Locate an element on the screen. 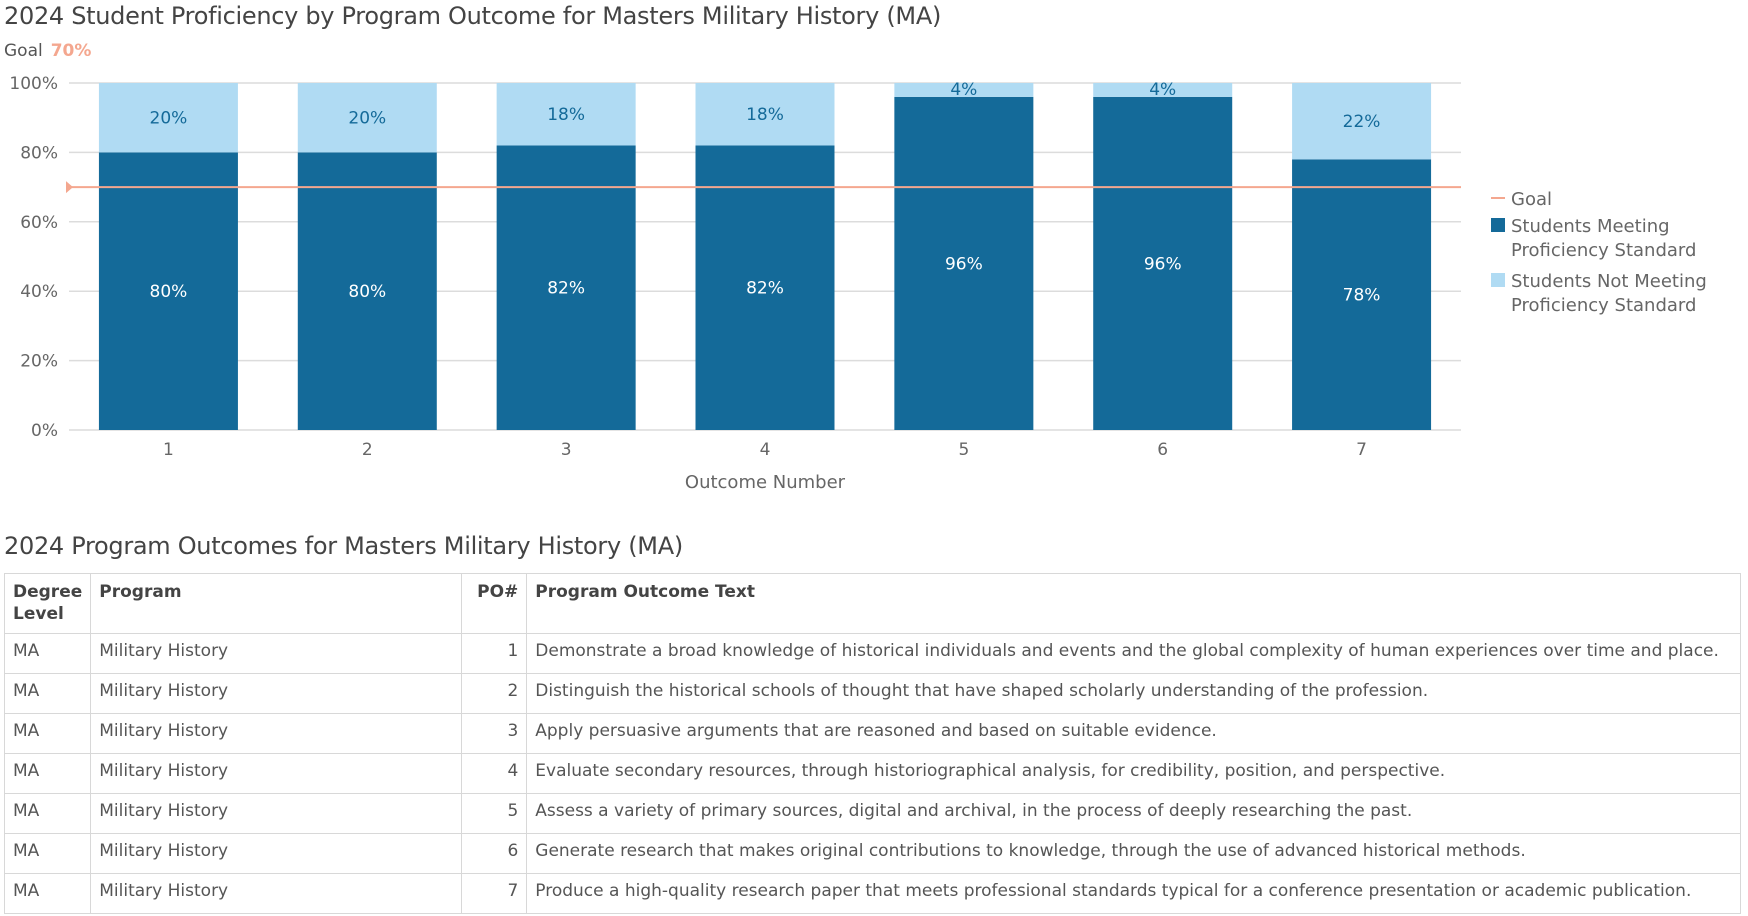 The image size is (1748, 916). legend-label: Students Not Meeting Proficiency Standard is located at coordinates (1609, 293).